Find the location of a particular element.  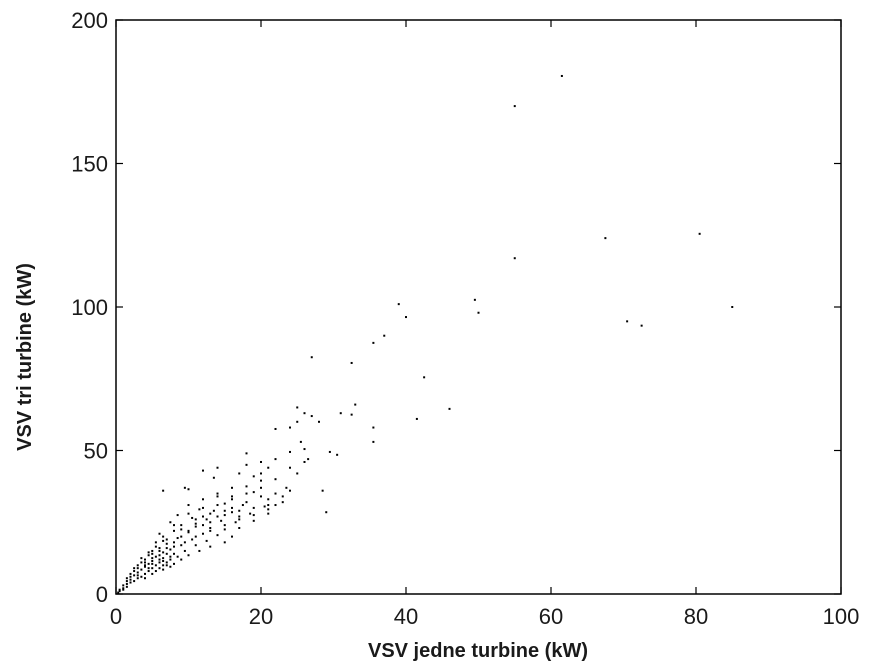

x-tick-labels: 0 20 40 60 80 100 is located at coordinates (484, 616).